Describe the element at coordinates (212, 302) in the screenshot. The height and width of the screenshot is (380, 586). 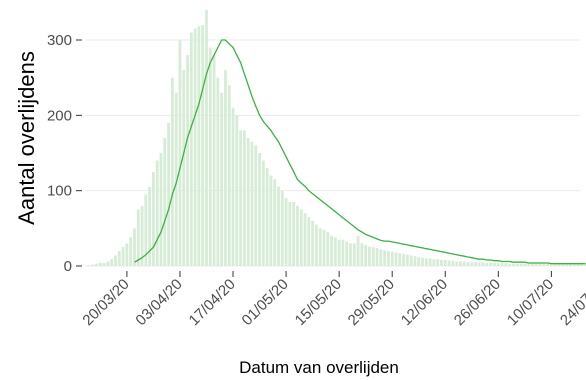
I see `x-tick-label: 17/04/20` at that location.